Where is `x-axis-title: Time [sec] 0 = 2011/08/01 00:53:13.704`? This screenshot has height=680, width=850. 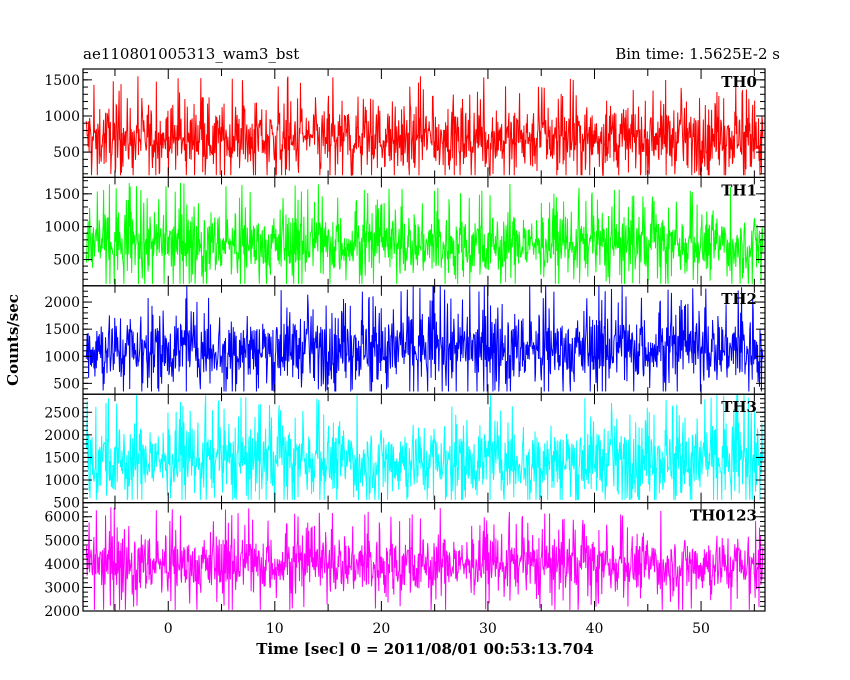
x-axis-title: Time [sec] 0 = 2011/08/01 00:53:13.704 is located at coordinates (424, 649).